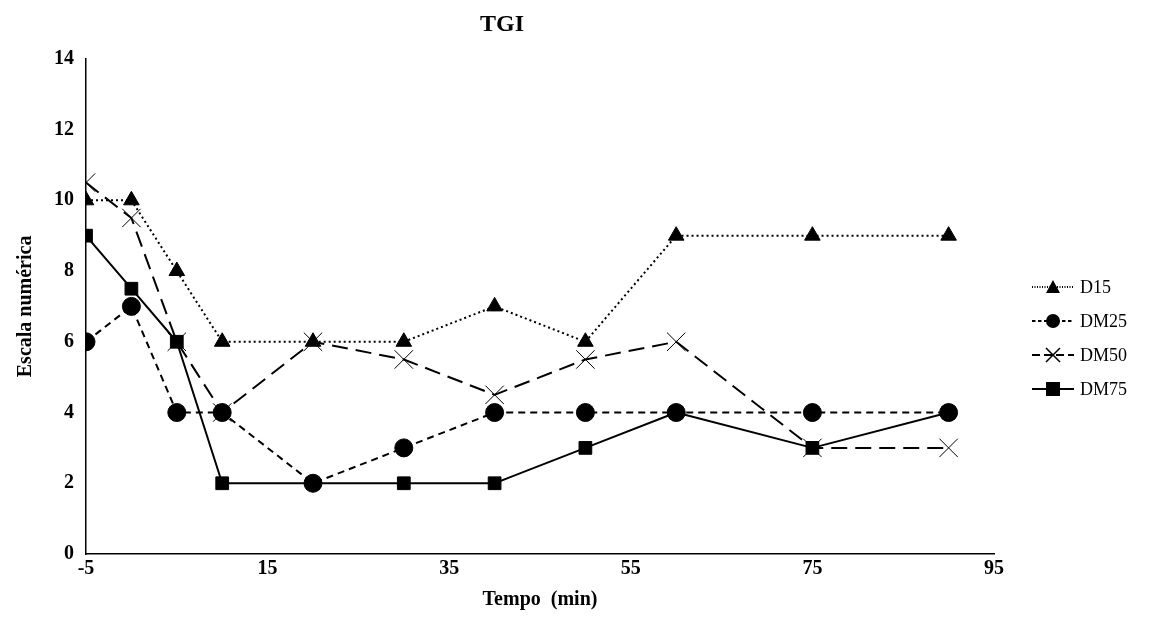 This screenshot has height=626, width=1174. What do you see at coordinates (64, 56) in the screenshot?
I see `y-tick-label: 14` at bounding box center [64, 56].